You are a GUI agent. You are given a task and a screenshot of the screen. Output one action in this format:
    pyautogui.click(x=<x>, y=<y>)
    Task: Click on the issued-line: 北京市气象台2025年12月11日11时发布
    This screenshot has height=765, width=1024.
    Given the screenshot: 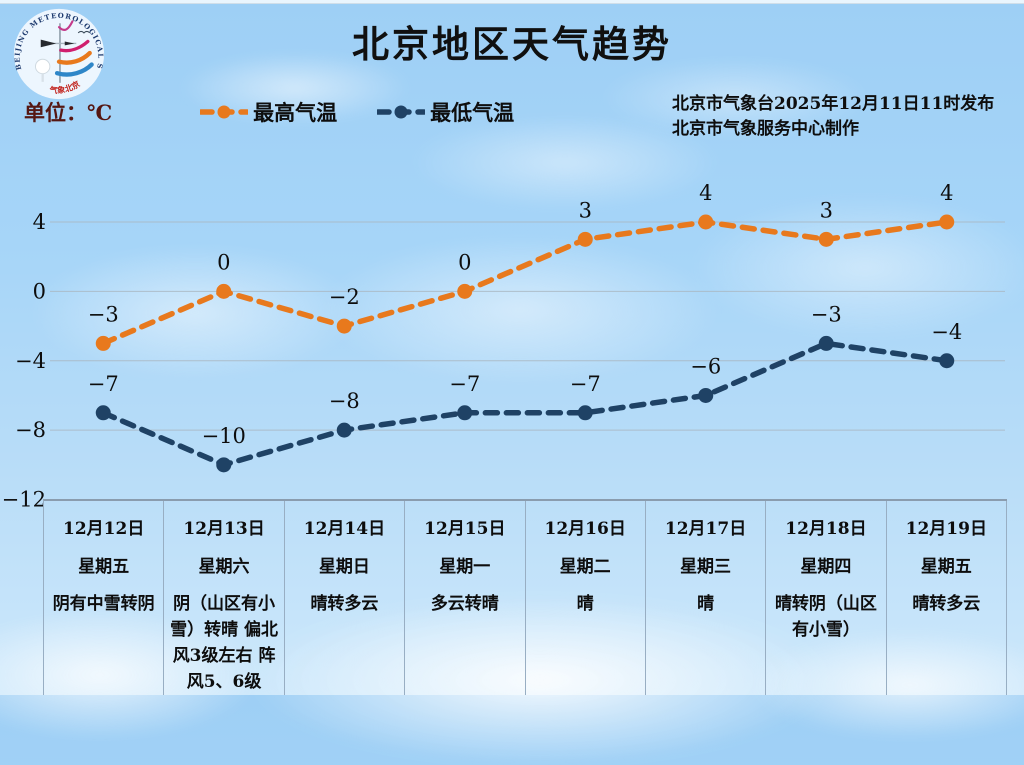 What is the action you would take?
    pyautogui.click(x=833, y=104)
    